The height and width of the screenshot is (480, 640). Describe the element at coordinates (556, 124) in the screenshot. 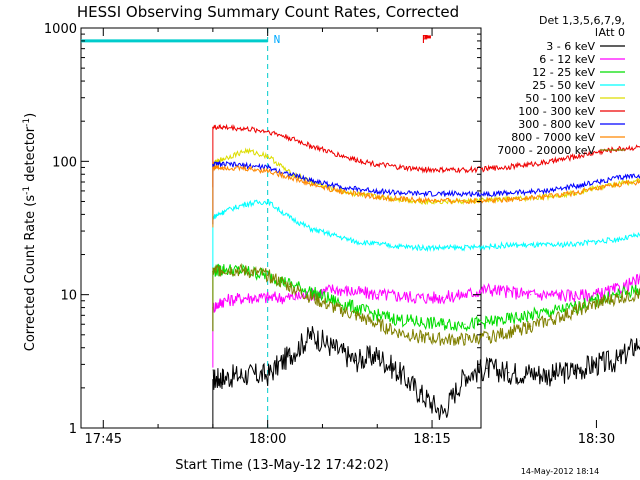

I see `legend-label-6: 300 - 800 keV` at that location.